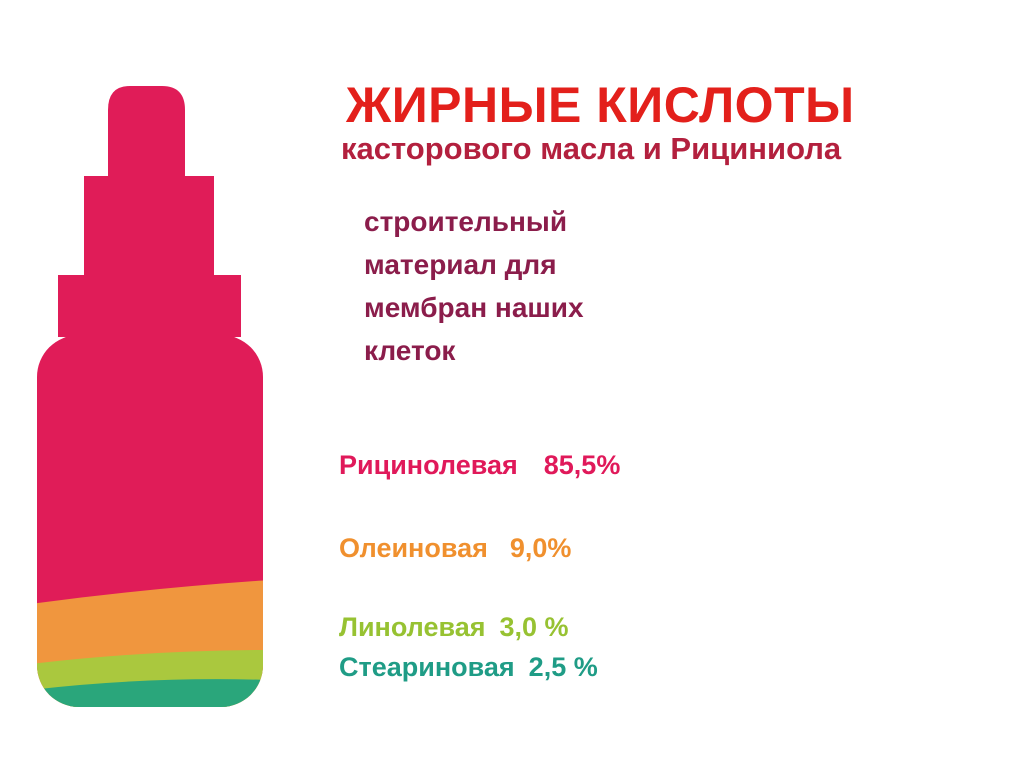 This screenshot has height=768, width=1024. I want to click on description-line: материал для, so click(460, 264).